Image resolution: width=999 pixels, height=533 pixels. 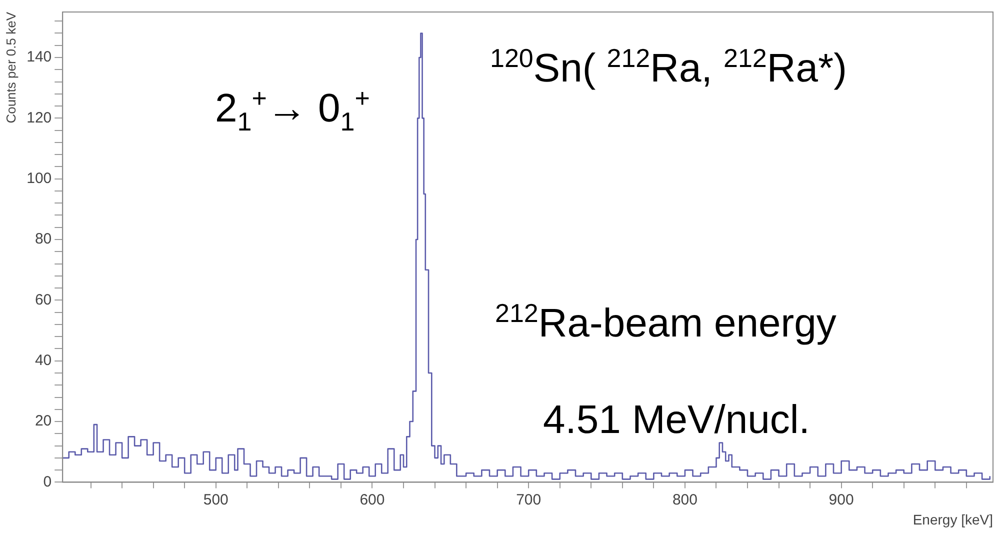 What do you see at coordinates (372, 499) in the screenshot?
I see `x-tick-label: 600` at bounding box center [372, 499].